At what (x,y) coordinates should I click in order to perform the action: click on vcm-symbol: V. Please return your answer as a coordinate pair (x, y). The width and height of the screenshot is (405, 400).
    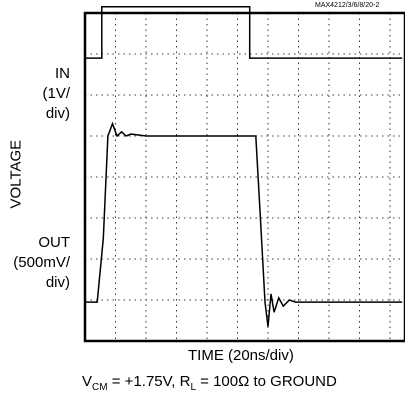
    Looking at the image, I should click on (87, 381).